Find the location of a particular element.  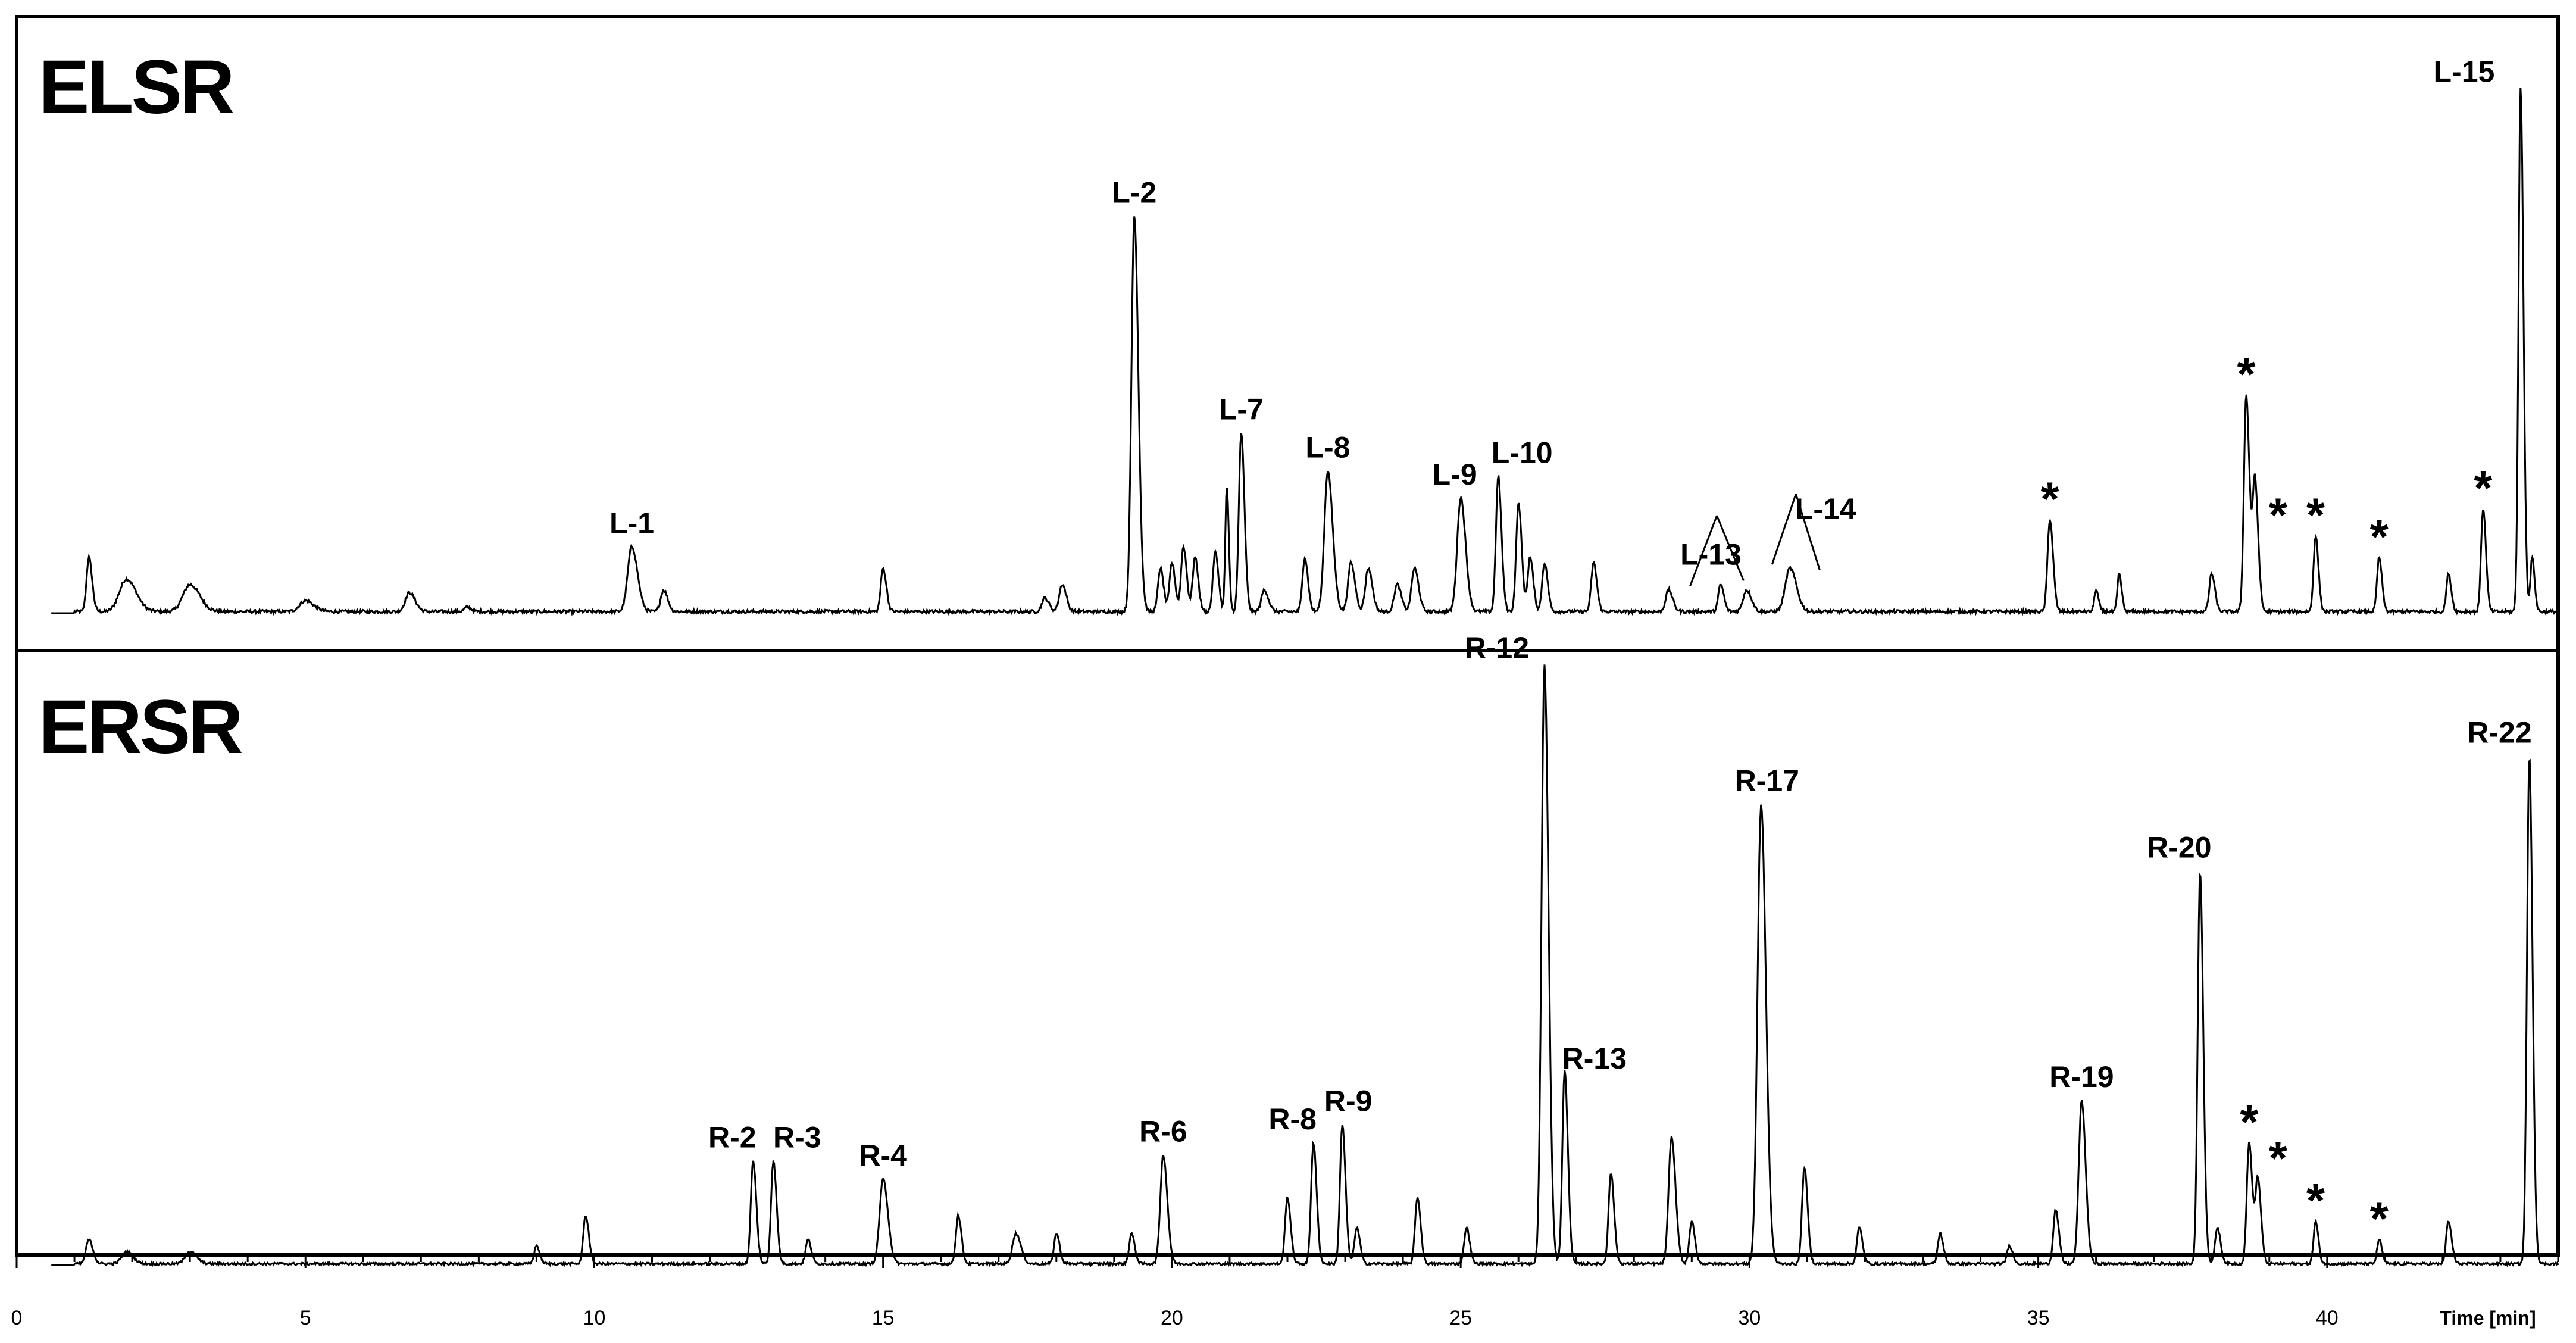

l14-connector-right is located at coordinates (1808, 532).